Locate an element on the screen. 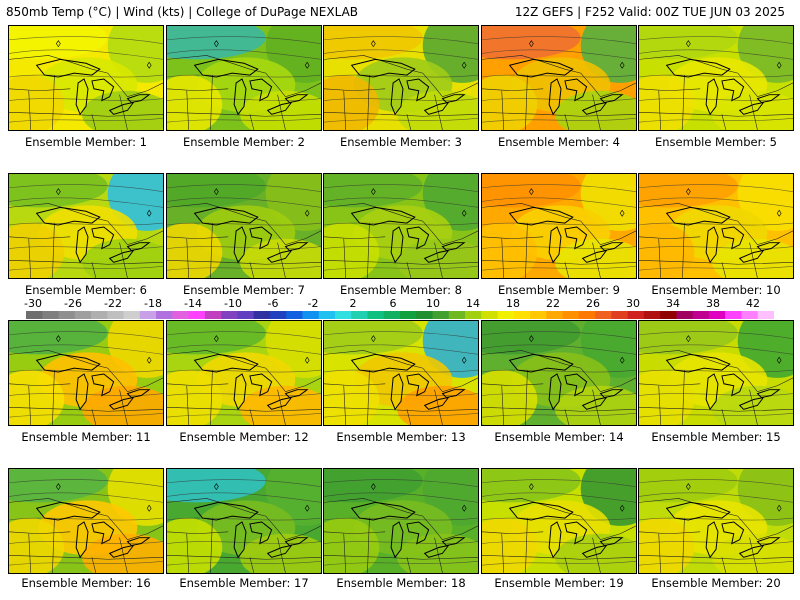 Image resolution: width=800 pixels, height=600 pixels. ensemble-member-label: Ensemble Member: 6 is located at coordinates (86, 290).